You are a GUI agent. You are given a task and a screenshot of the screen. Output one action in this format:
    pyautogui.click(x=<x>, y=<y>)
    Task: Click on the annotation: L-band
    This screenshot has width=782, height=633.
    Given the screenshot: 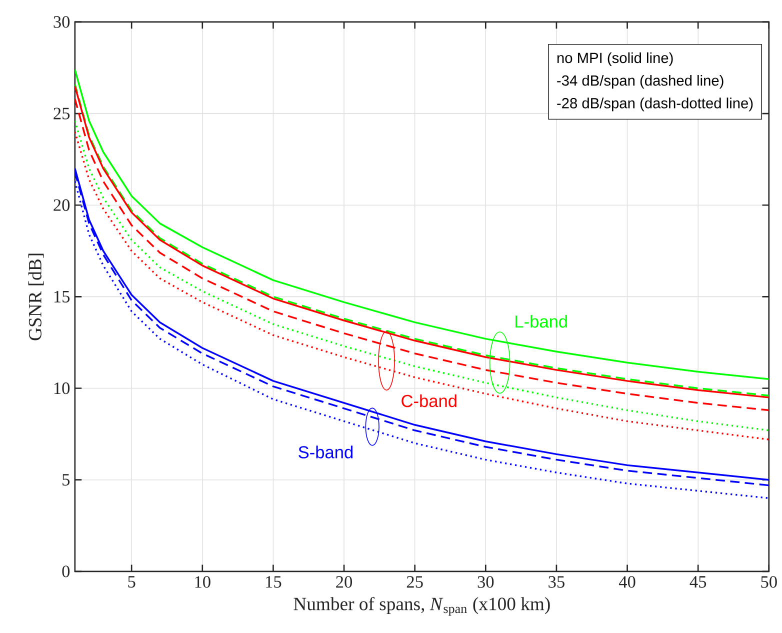 What is the action you would take?
    pyautogui.click(x=541, y=321)
    